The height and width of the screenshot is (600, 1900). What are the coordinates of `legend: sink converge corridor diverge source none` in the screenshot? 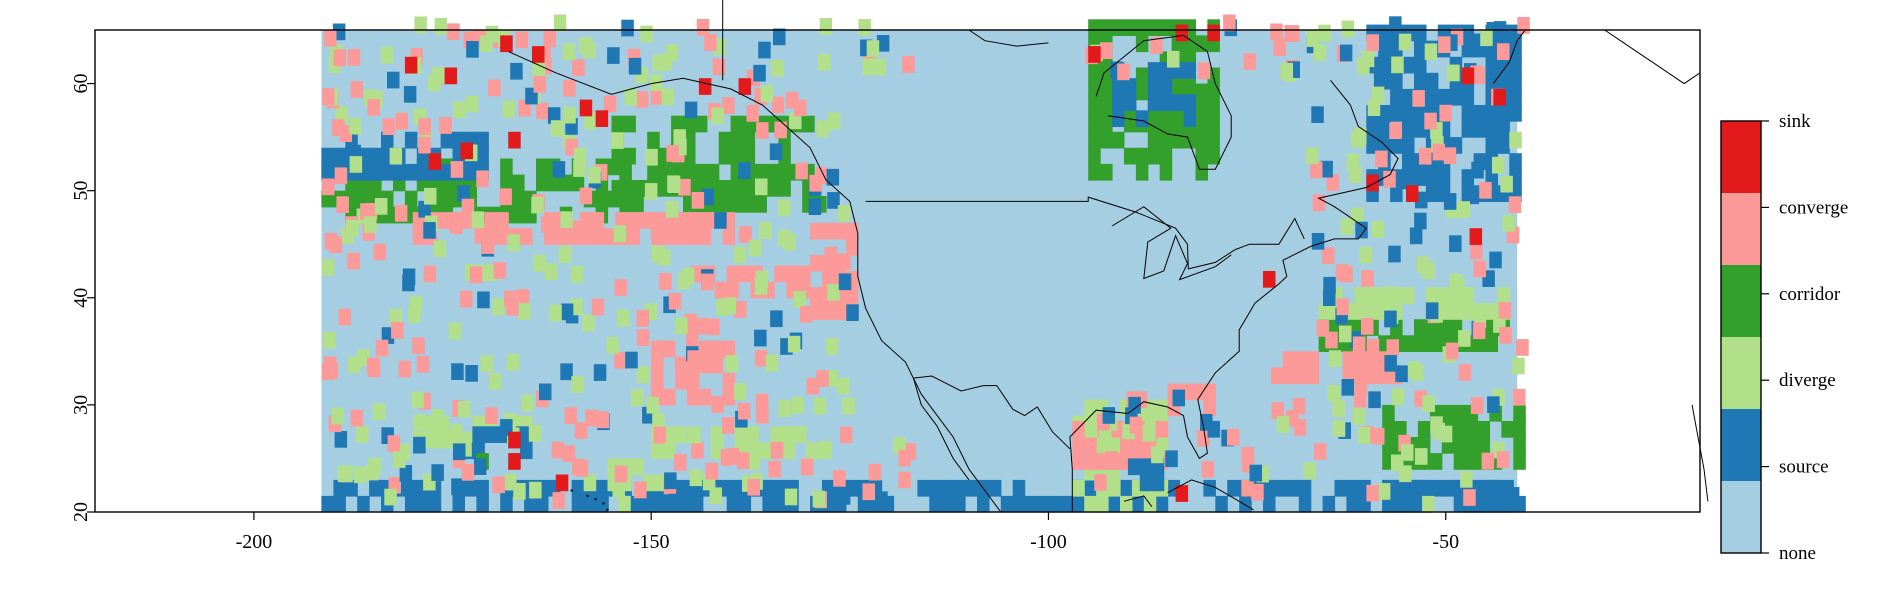 It's located at (1784, 337).